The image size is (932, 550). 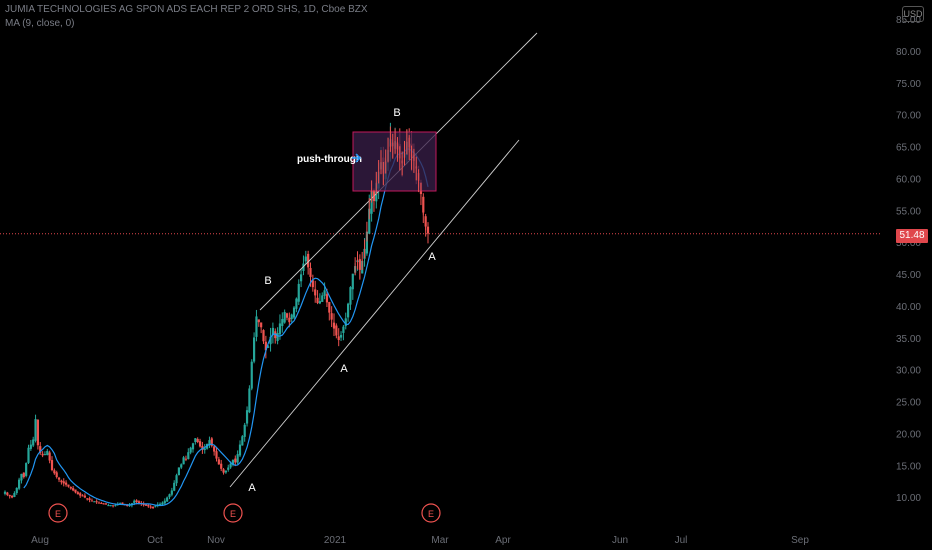 I want to click on push-arrow, so click(x=357, y=158).